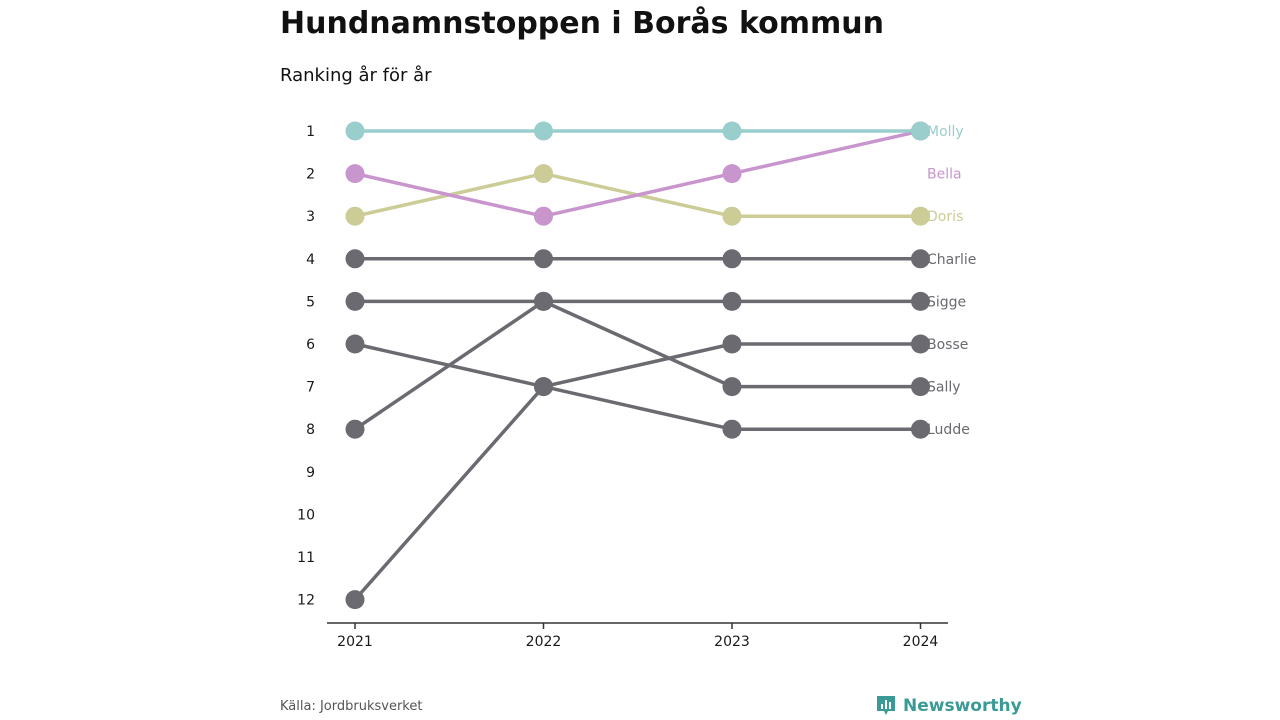 This screenshot has width=1280, height=720. Describe the element at coordinates (946, 302) in the screenshot. I see `end-label-sigge: Sigge` at that location.